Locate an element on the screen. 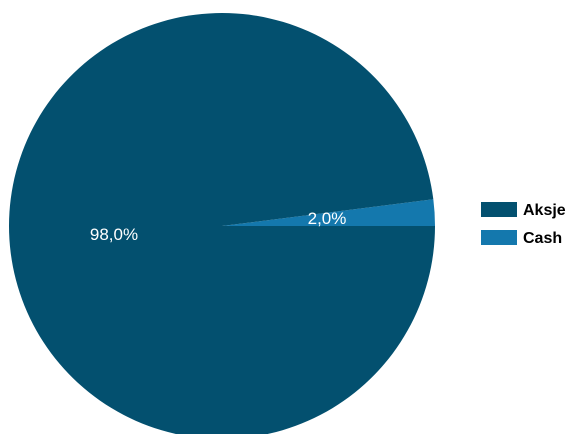 The image size is (579, 434). legend-label-aksje: Aksje is located at coordinates (544, 210).